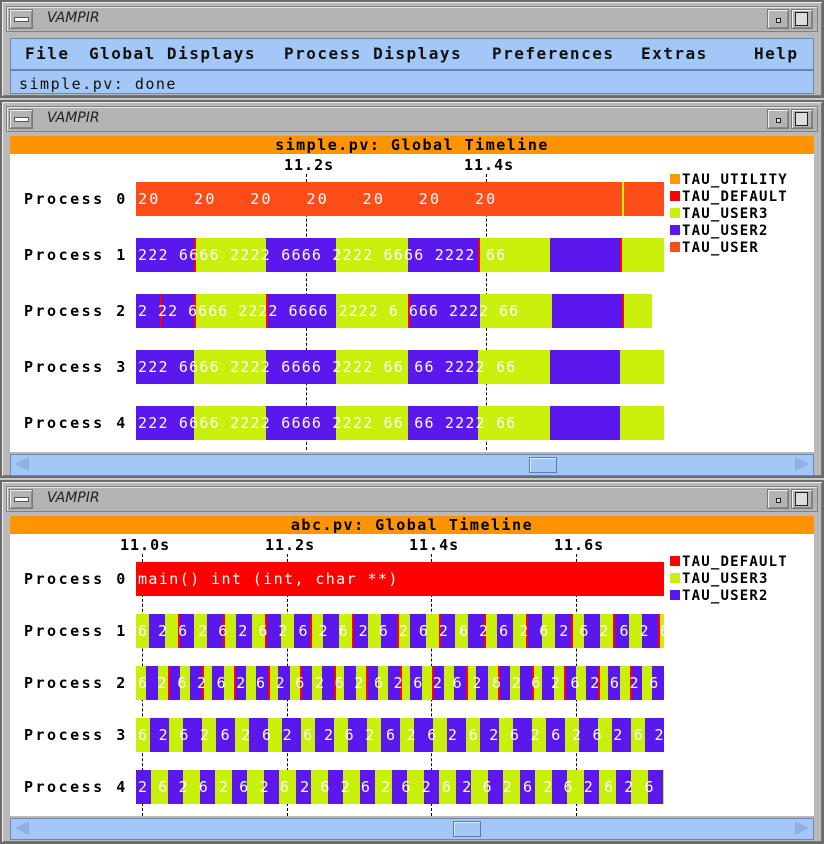 The width and height of the screenshot is (824, 844). Describe the element at coordinates (674, 53) in the screenshot. I see `menu-extras: Extras` at that location.